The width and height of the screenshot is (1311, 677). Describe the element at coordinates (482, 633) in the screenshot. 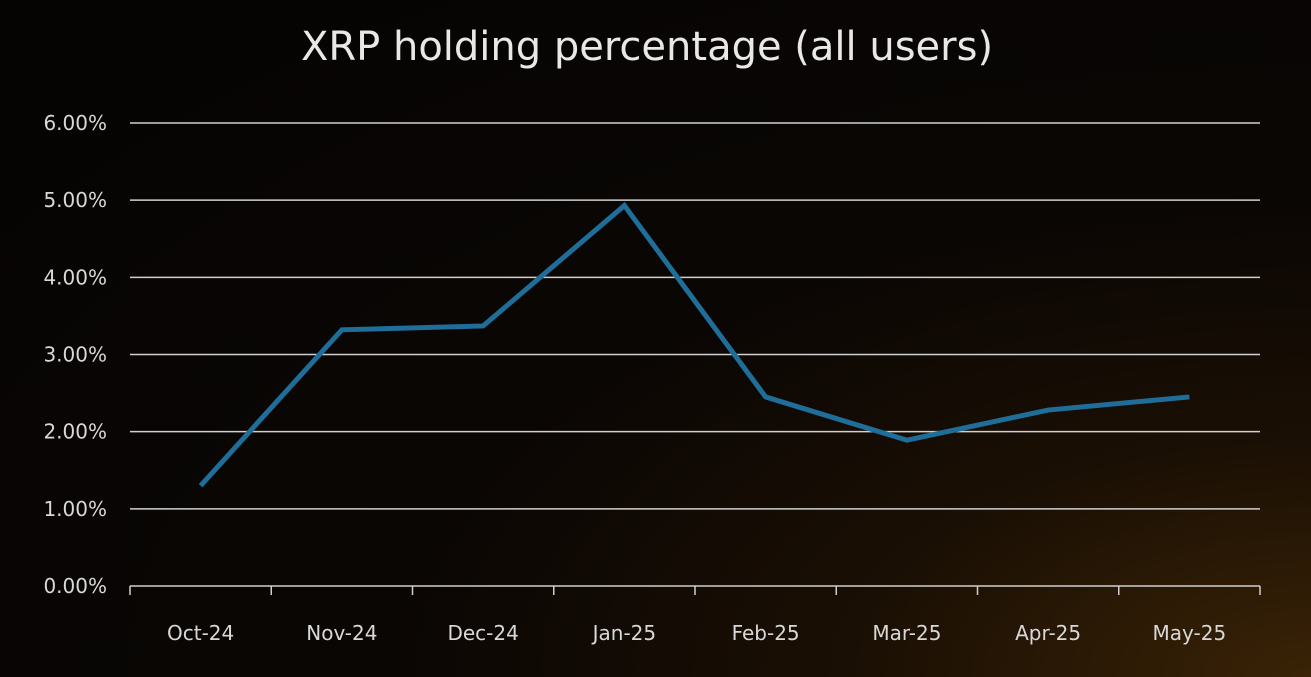

I see `x-tick-label: Dec-24` at that location.